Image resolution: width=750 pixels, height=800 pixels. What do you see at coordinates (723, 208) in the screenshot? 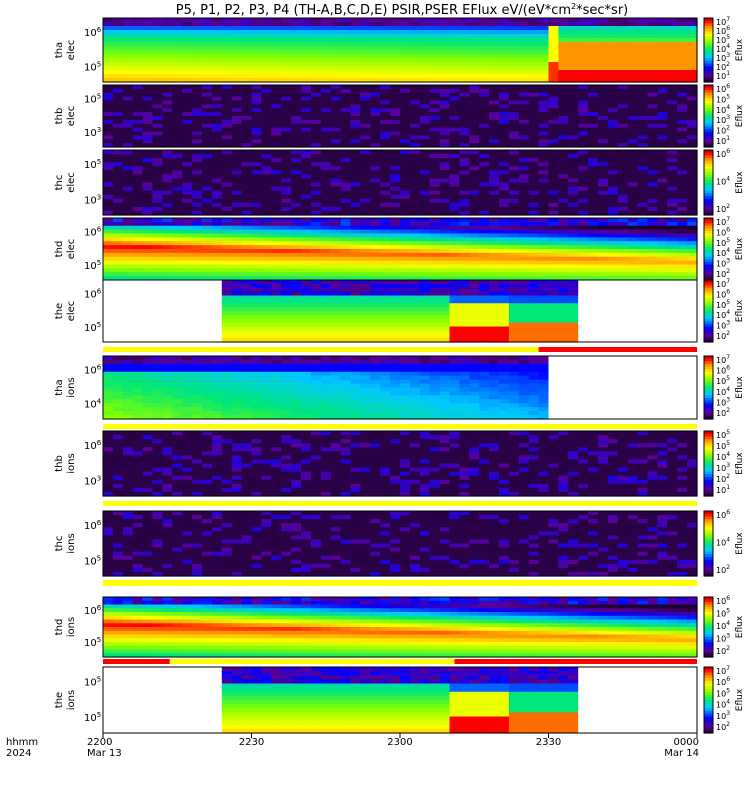
I see `colorbar-tick-label: 102` at bounding box center [723, 208].